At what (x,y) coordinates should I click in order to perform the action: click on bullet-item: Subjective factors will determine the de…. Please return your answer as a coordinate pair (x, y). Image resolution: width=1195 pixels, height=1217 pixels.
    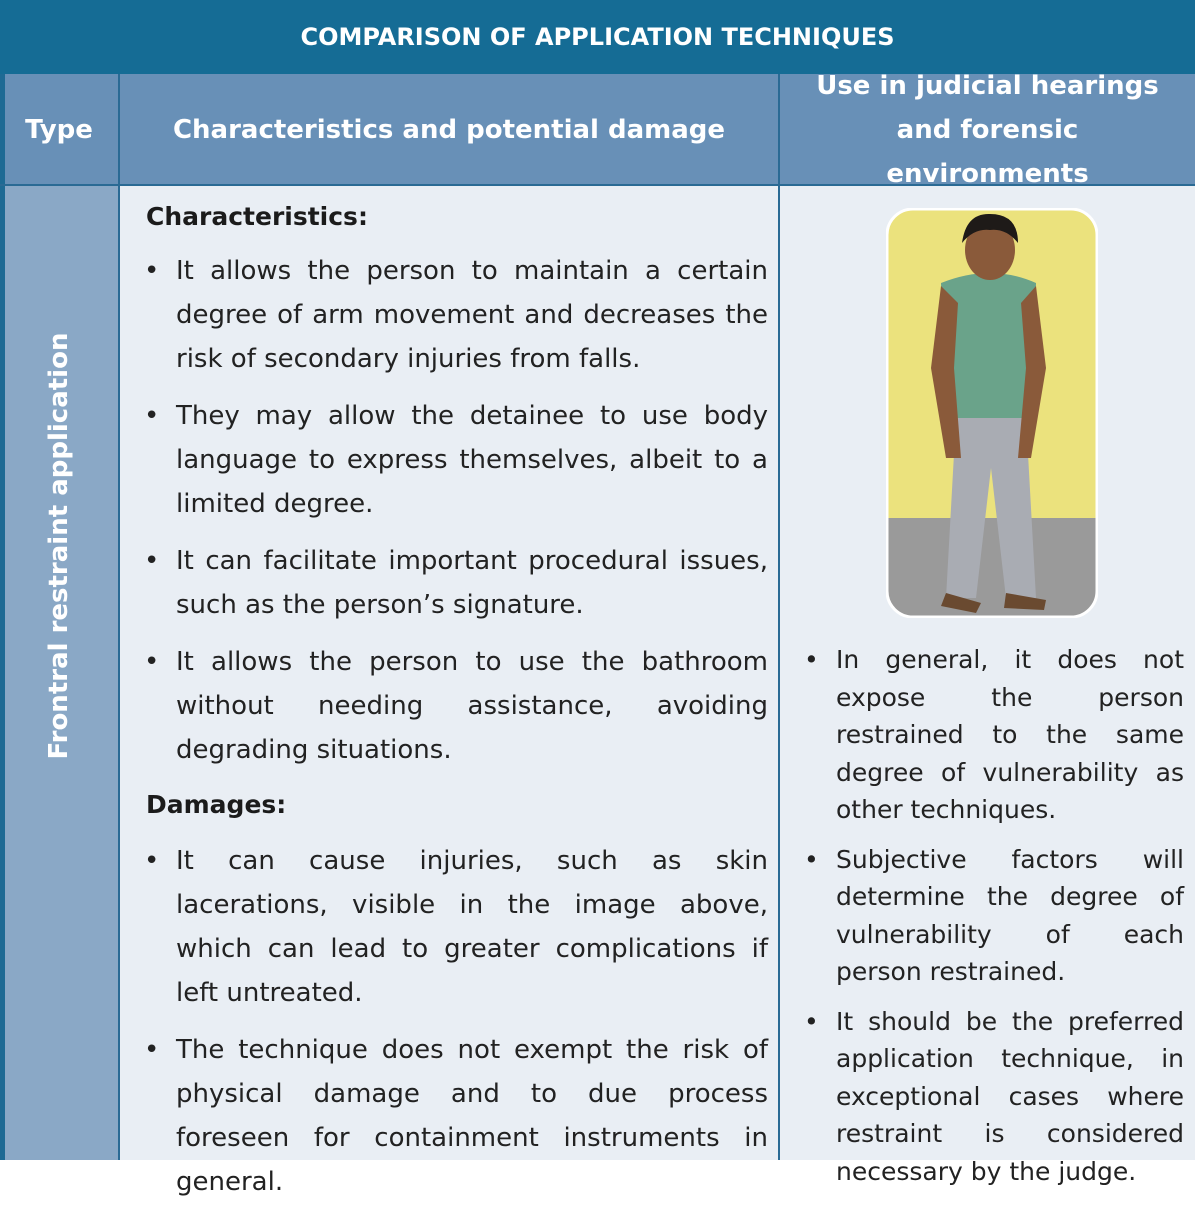
    Looking at the image, I should click on (994, 916).